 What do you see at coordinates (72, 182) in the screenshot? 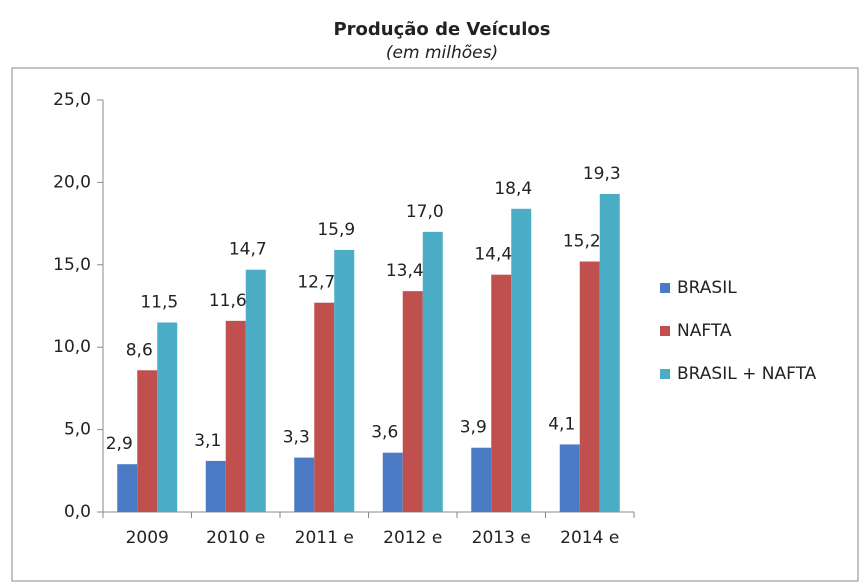
I see `y-tick-label: 20,0` at bounding box center [72, 182].